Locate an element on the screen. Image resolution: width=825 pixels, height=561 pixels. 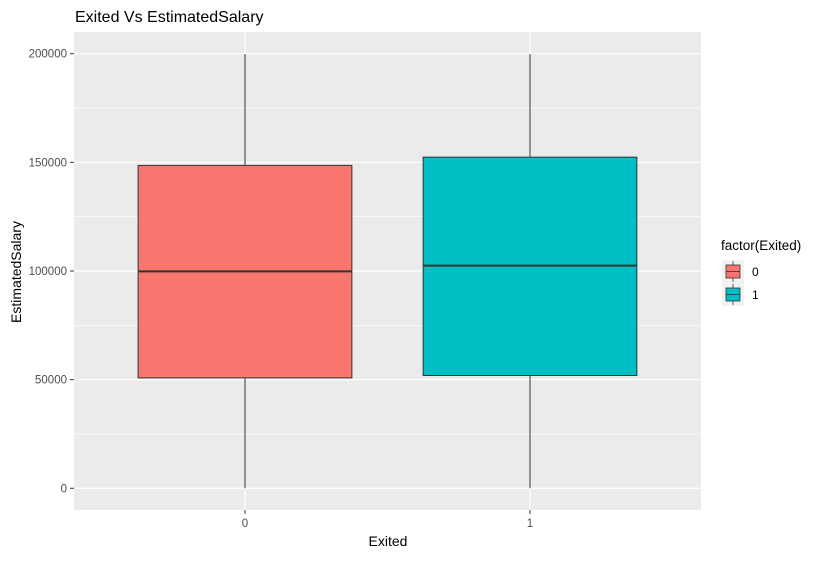
legend-label: 0 is located at coordinates (755, 272).